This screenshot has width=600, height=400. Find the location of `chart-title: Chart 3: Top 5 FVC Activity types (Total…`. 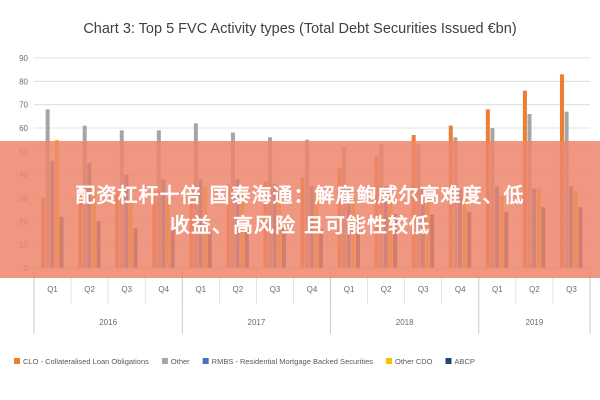

chart-title: Chart 3: Top 5 FVC Activity types (Total… is located at coordinates (299, 29).